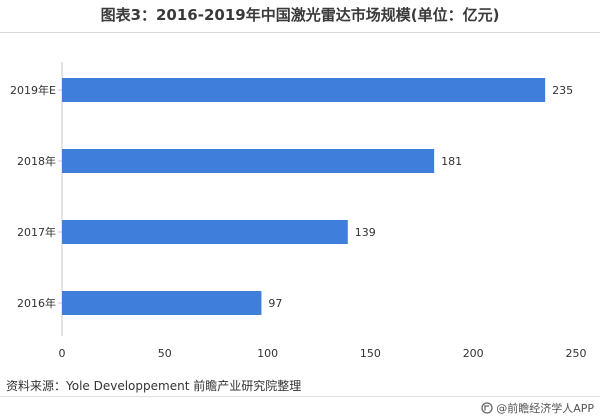  I want to click on y-tick-label: 2017年, so click(36, 232).